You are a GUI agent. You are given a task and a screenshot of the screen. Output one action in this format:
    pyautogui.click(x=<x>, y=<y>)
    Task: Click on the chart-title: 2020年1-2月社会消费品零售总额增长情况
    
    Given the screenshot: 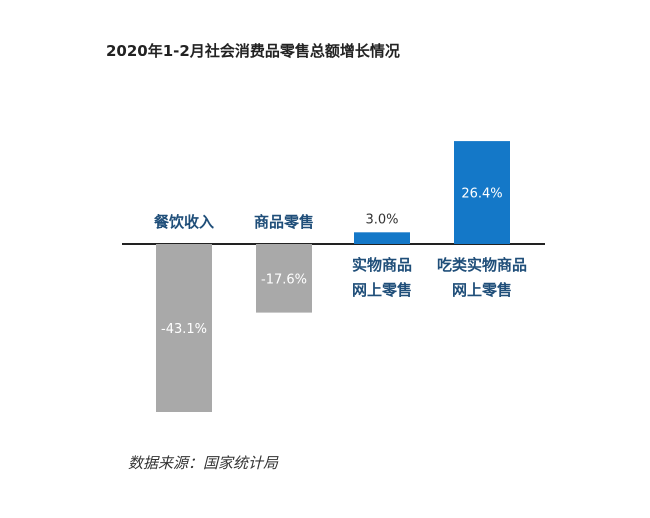 What is the action you would take?
    pyautogui.click(x=253, y=51)
    